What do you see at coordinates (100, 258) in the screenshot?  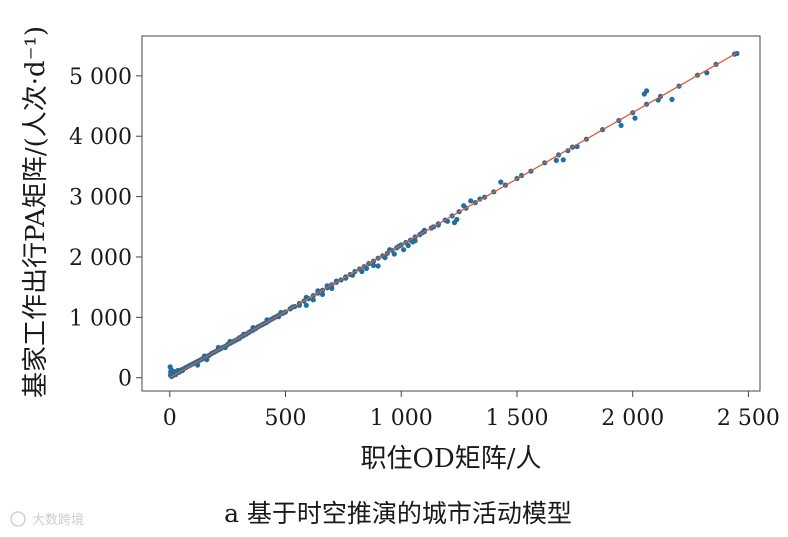 I see `y-tick-label: 2 000` at bounding box center [100, 258].